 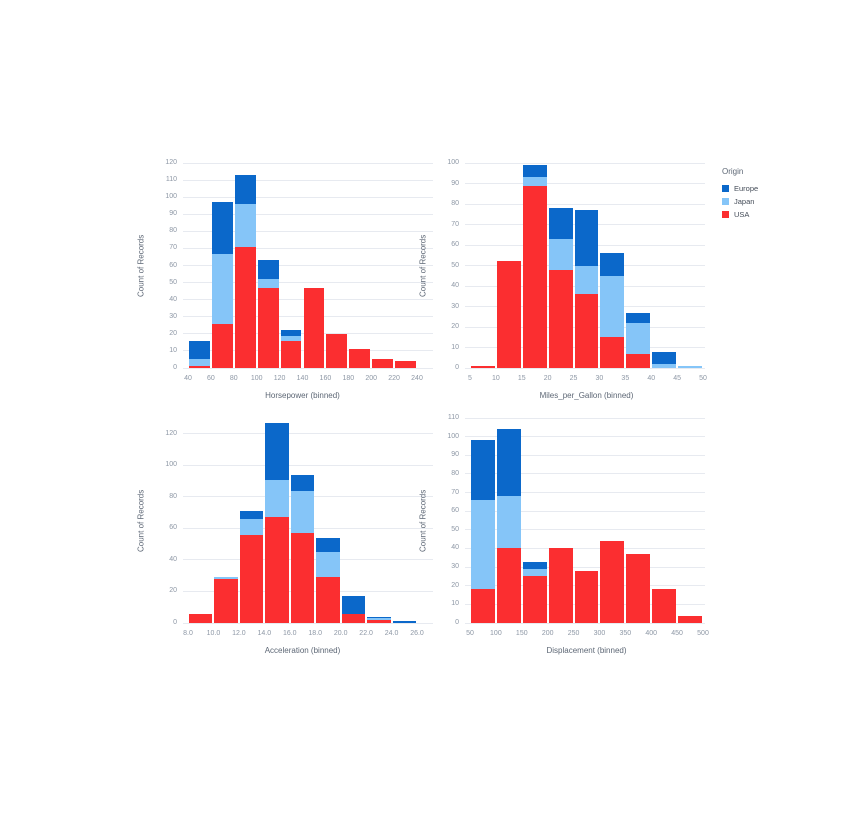 I want to click on x-tick-label: 240, so click(x=417, y=378).